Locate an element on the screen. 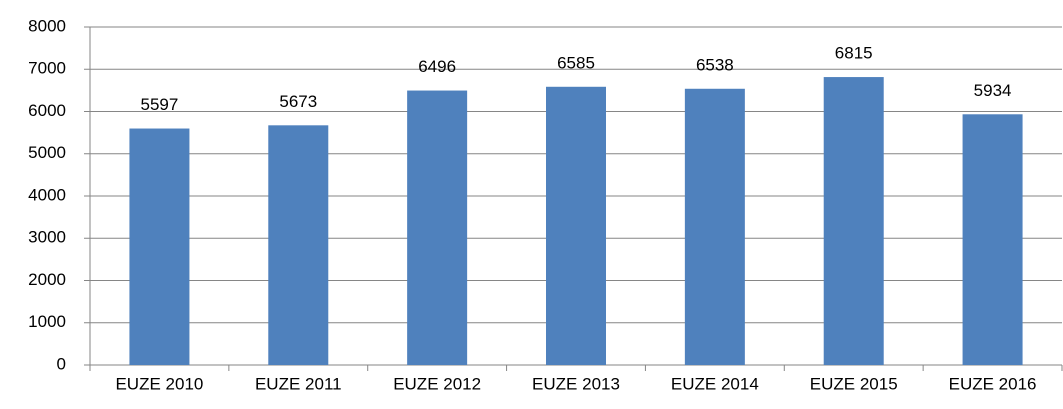 The height and width of the screenshot is (409, 1063). y-tick-label: 8000 is located at coordinates (47, 25).